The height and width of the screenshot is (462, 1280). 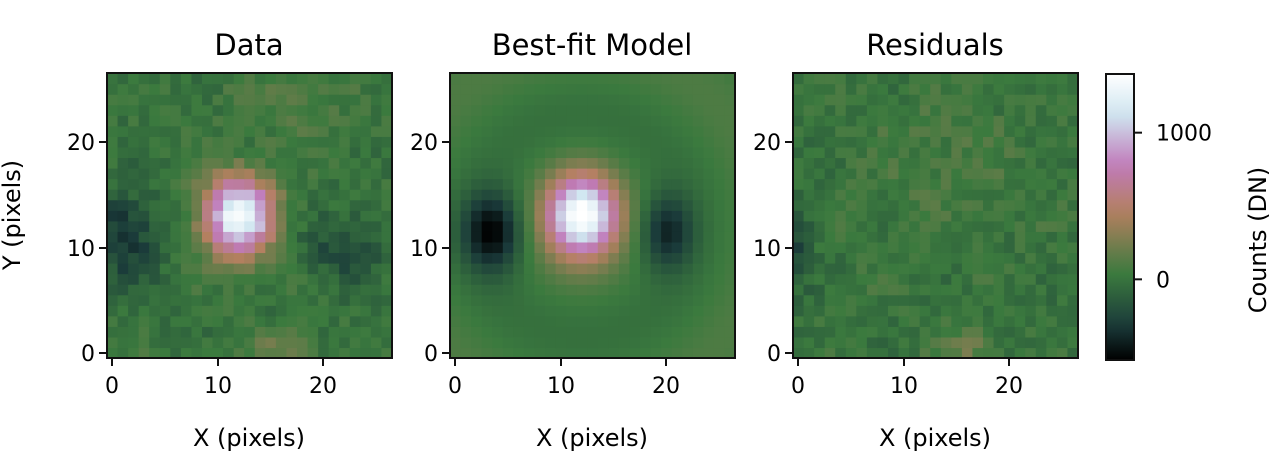 I want to click on y-tick-label: 0, so click(x=431, y=354).